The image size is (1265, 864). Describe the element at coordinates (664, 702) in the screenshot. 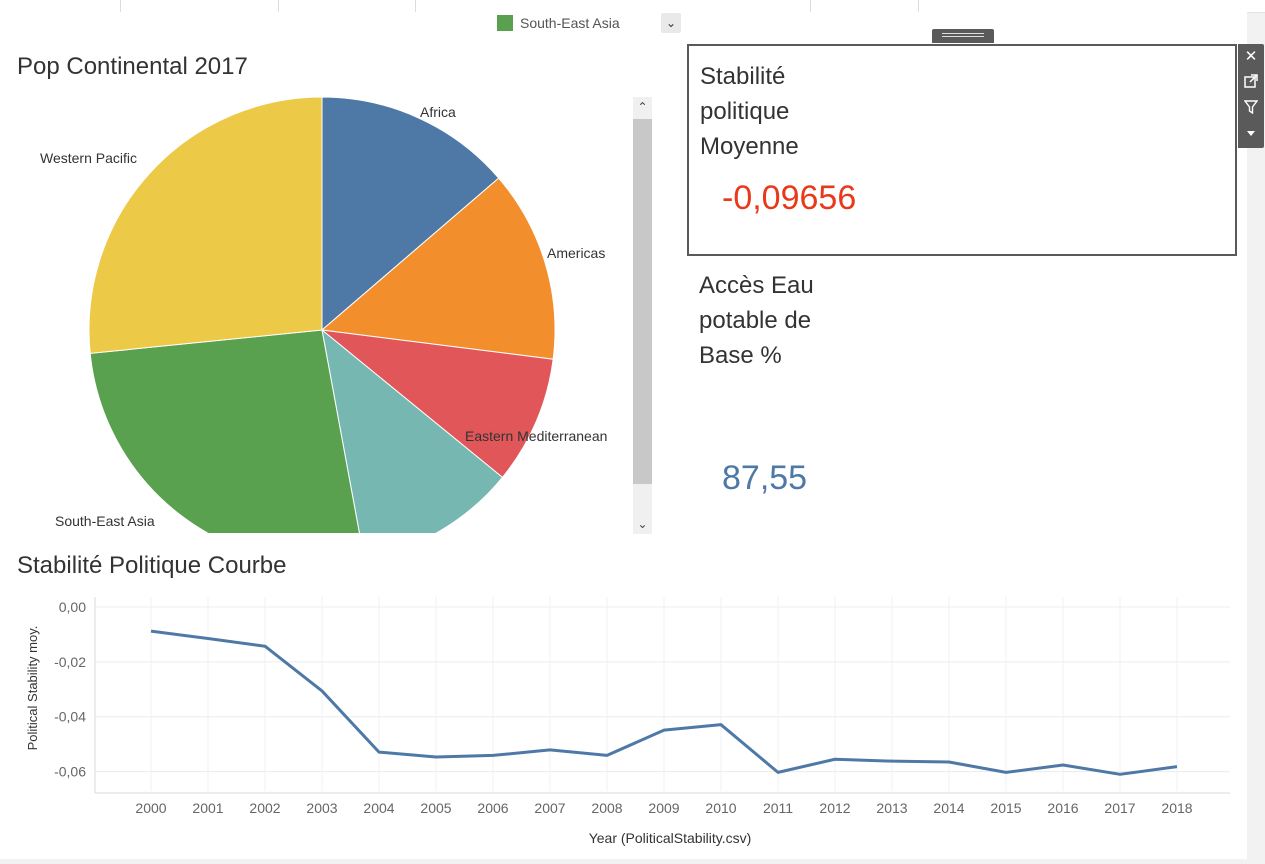

I see `series-line` at that location.